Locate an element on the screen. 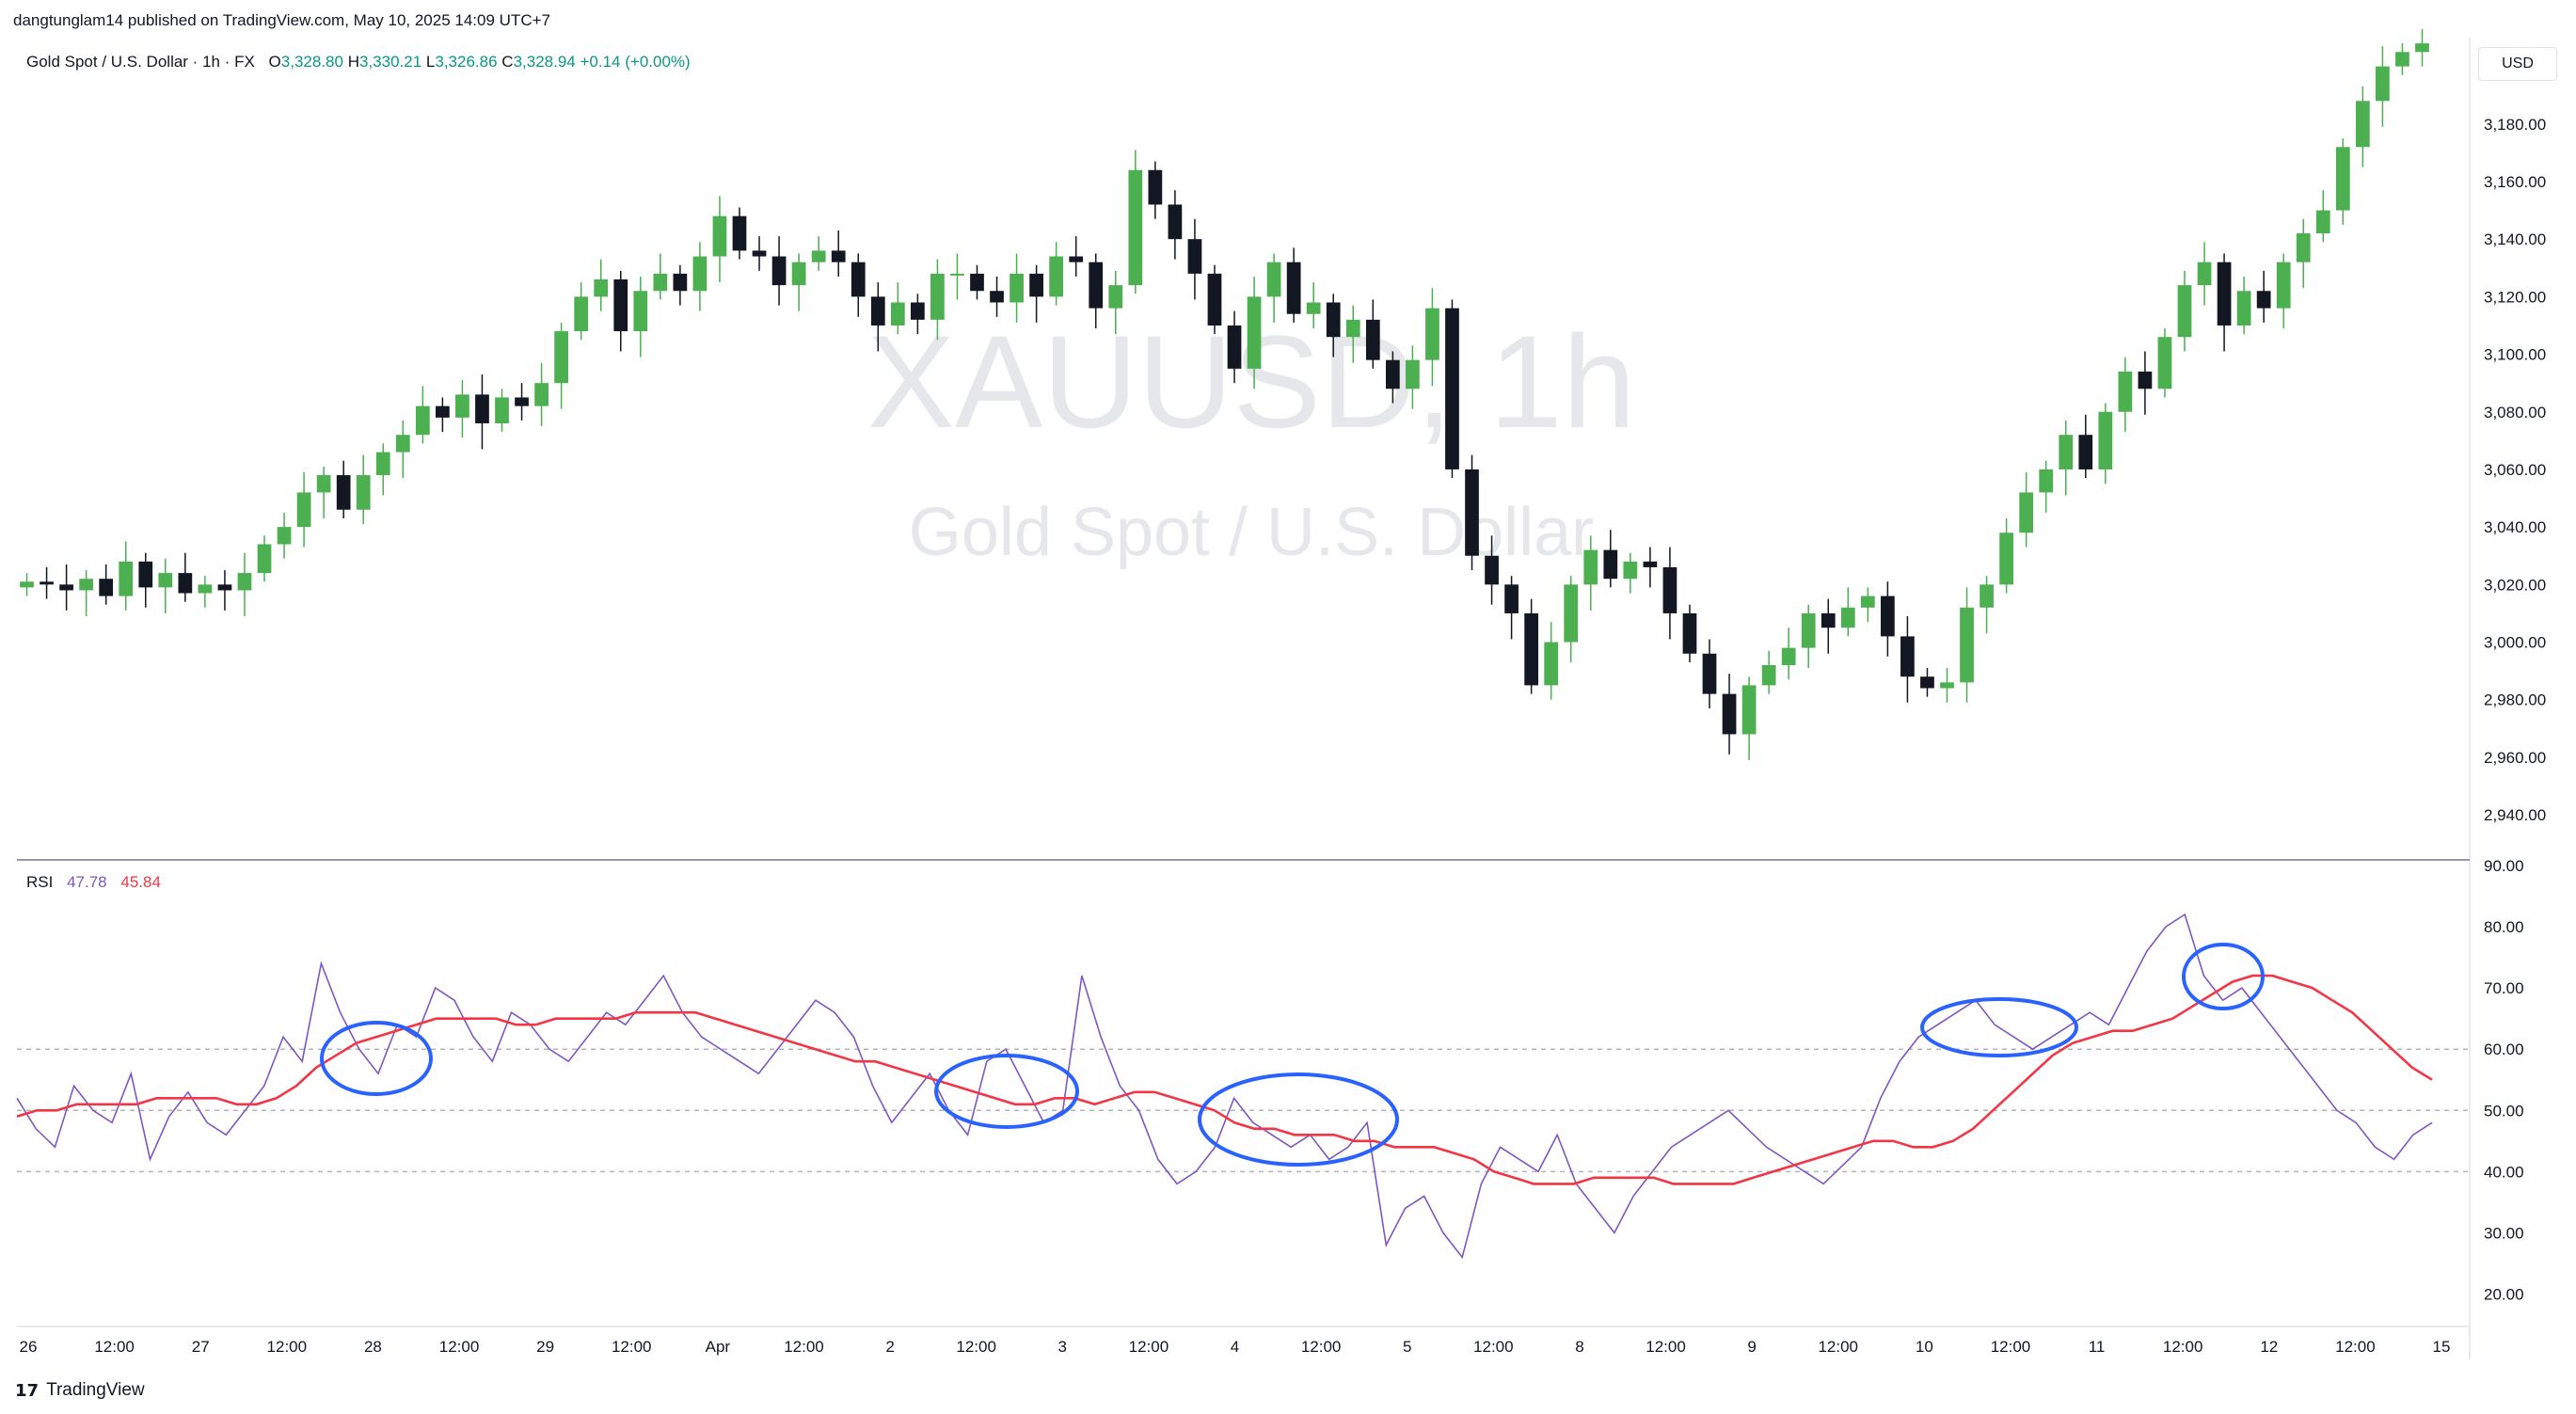 The image size is (2576, 1414). time-tick-label: 8 is located at coordinates (1579, 1347).